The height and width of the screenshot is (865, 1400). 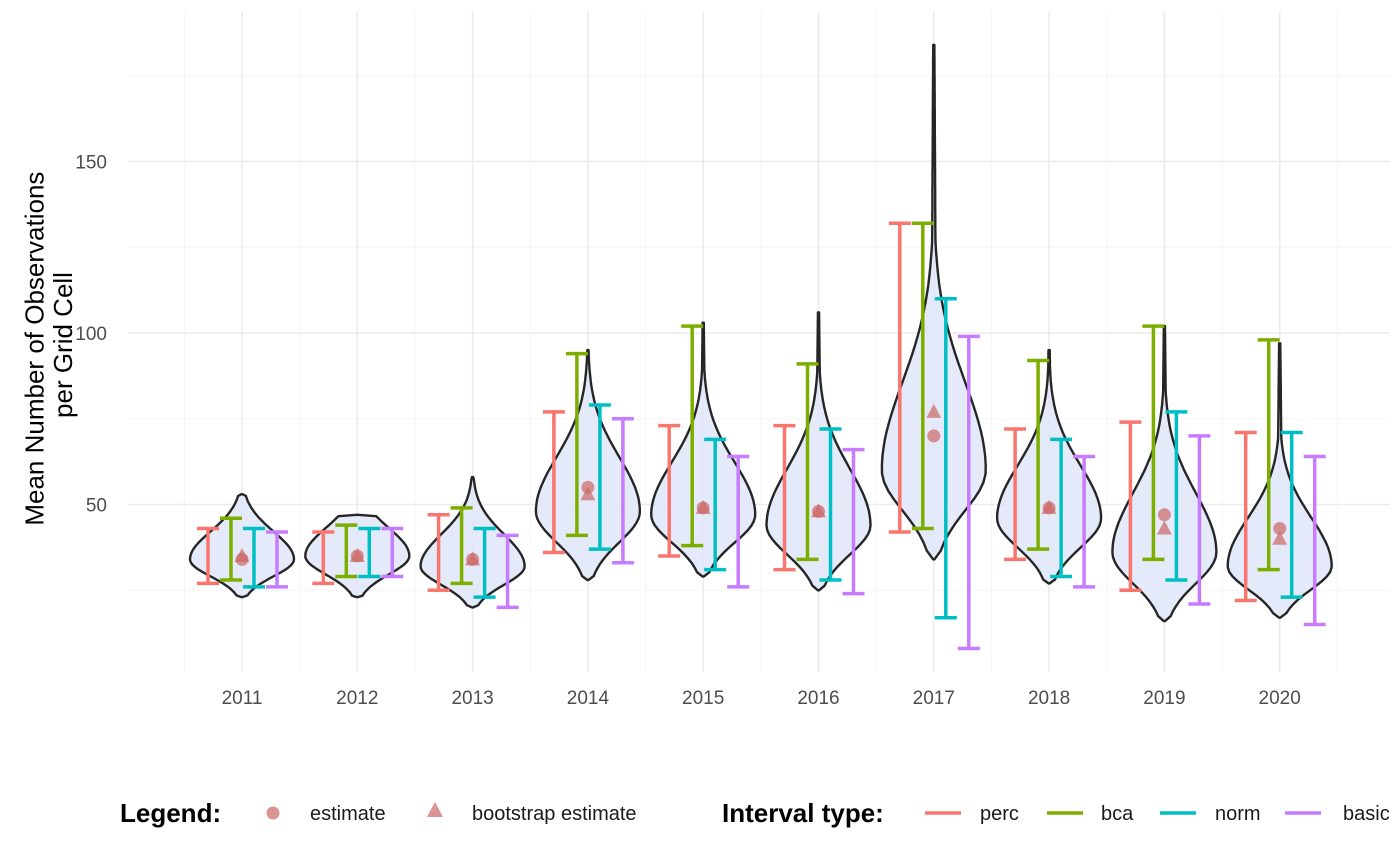 I want to click on legend-bootstrap-label: bootstrap estimate, so click(x=554, y=814).